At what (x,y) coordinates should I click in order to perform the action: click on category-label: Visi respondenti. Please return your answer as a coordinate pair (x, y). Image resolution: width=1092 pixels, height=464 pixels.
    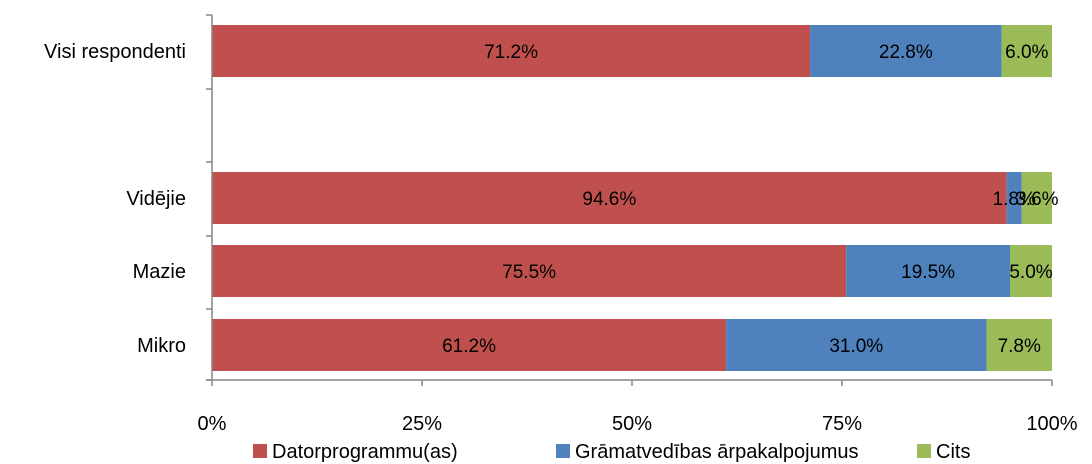
    Looking at the image, I should click on (115, 52).